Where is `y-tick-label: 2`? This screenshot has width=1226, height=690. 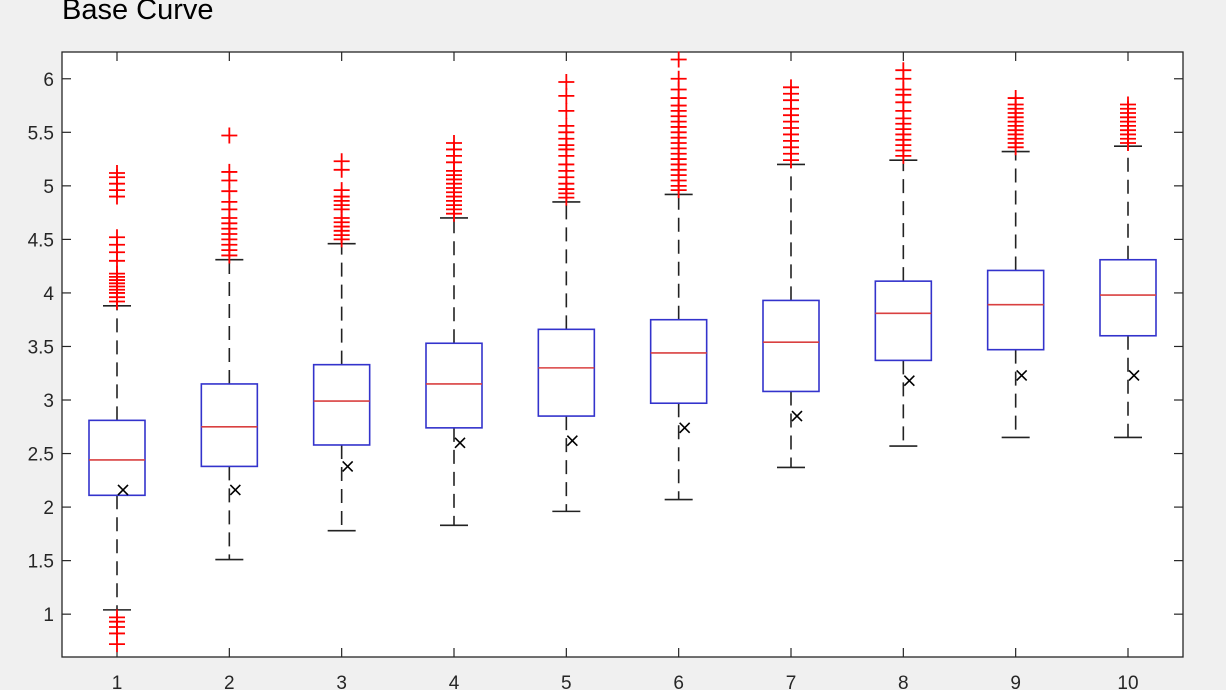
y-tick-label: 2 is located at coordinates (48, 508).